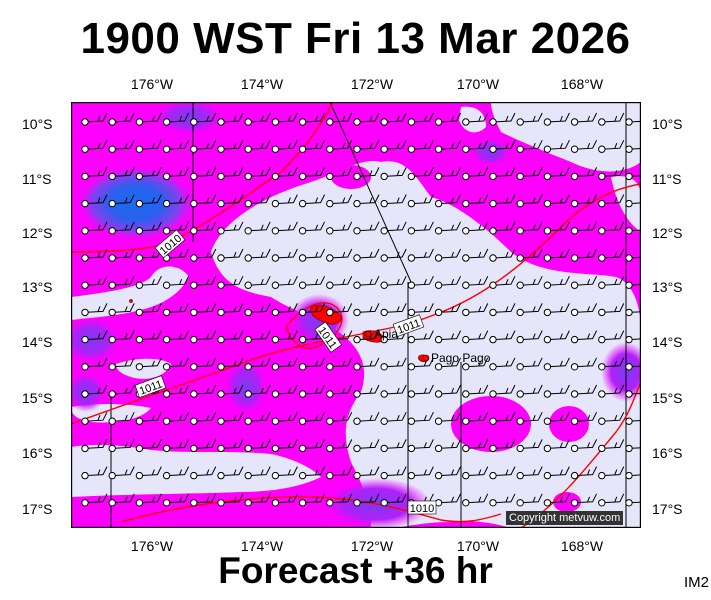 This screenshot has width=711, height=600. Describe the element at coordinates (37, 179) in the screenshot. I see `lat-tick-left: 11°S` at that location.